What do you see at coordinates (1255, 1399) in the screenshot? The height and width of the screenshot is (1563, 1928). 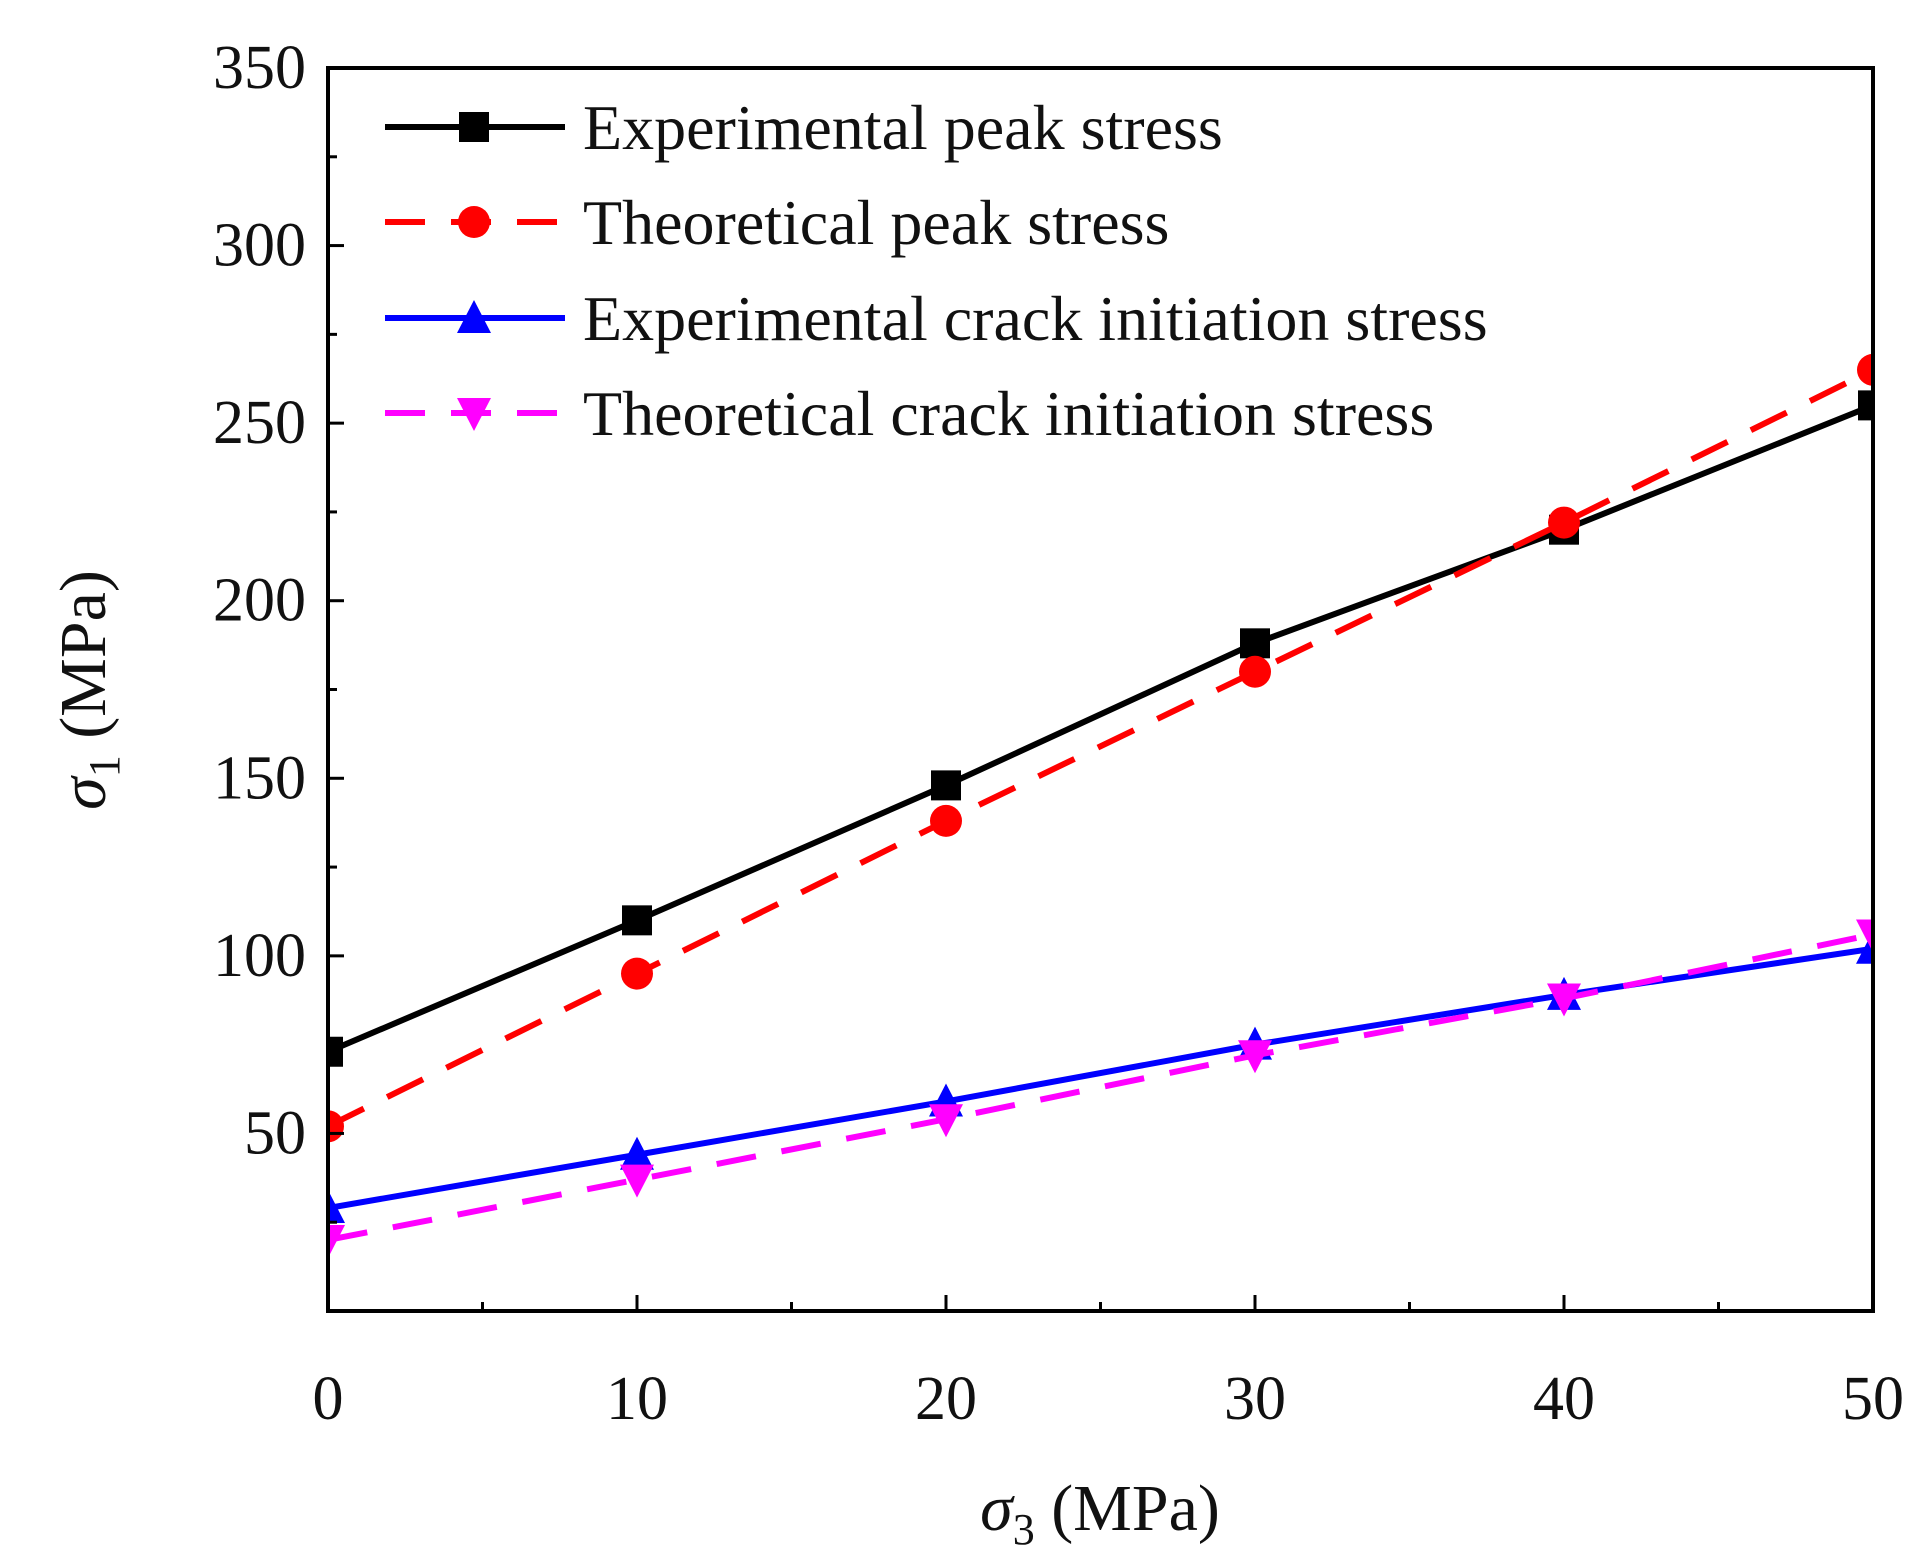 I see `x-tick-label: 30` at bounding box center [1255, 1399].